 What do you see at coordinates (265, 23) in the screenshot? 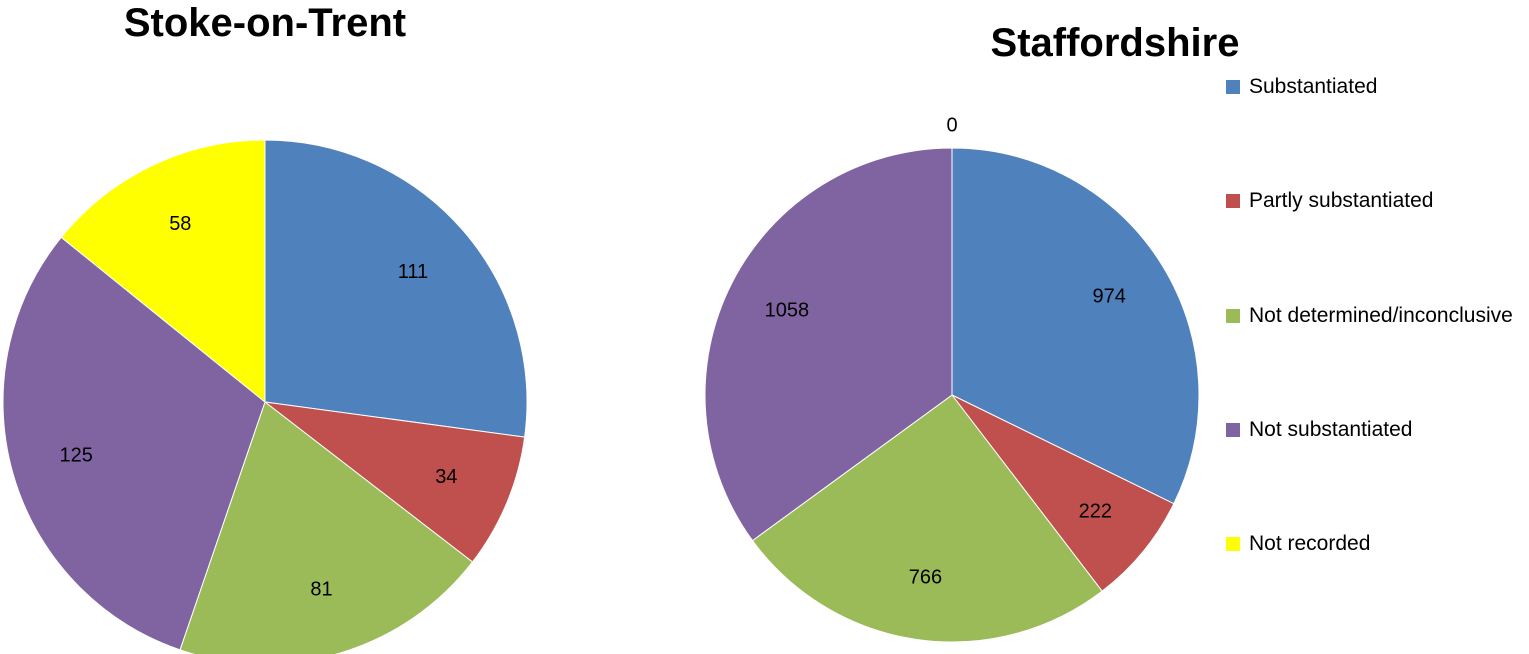
I see `chart-title: Stoke-on-Trent` at bounding box center [265, 23].